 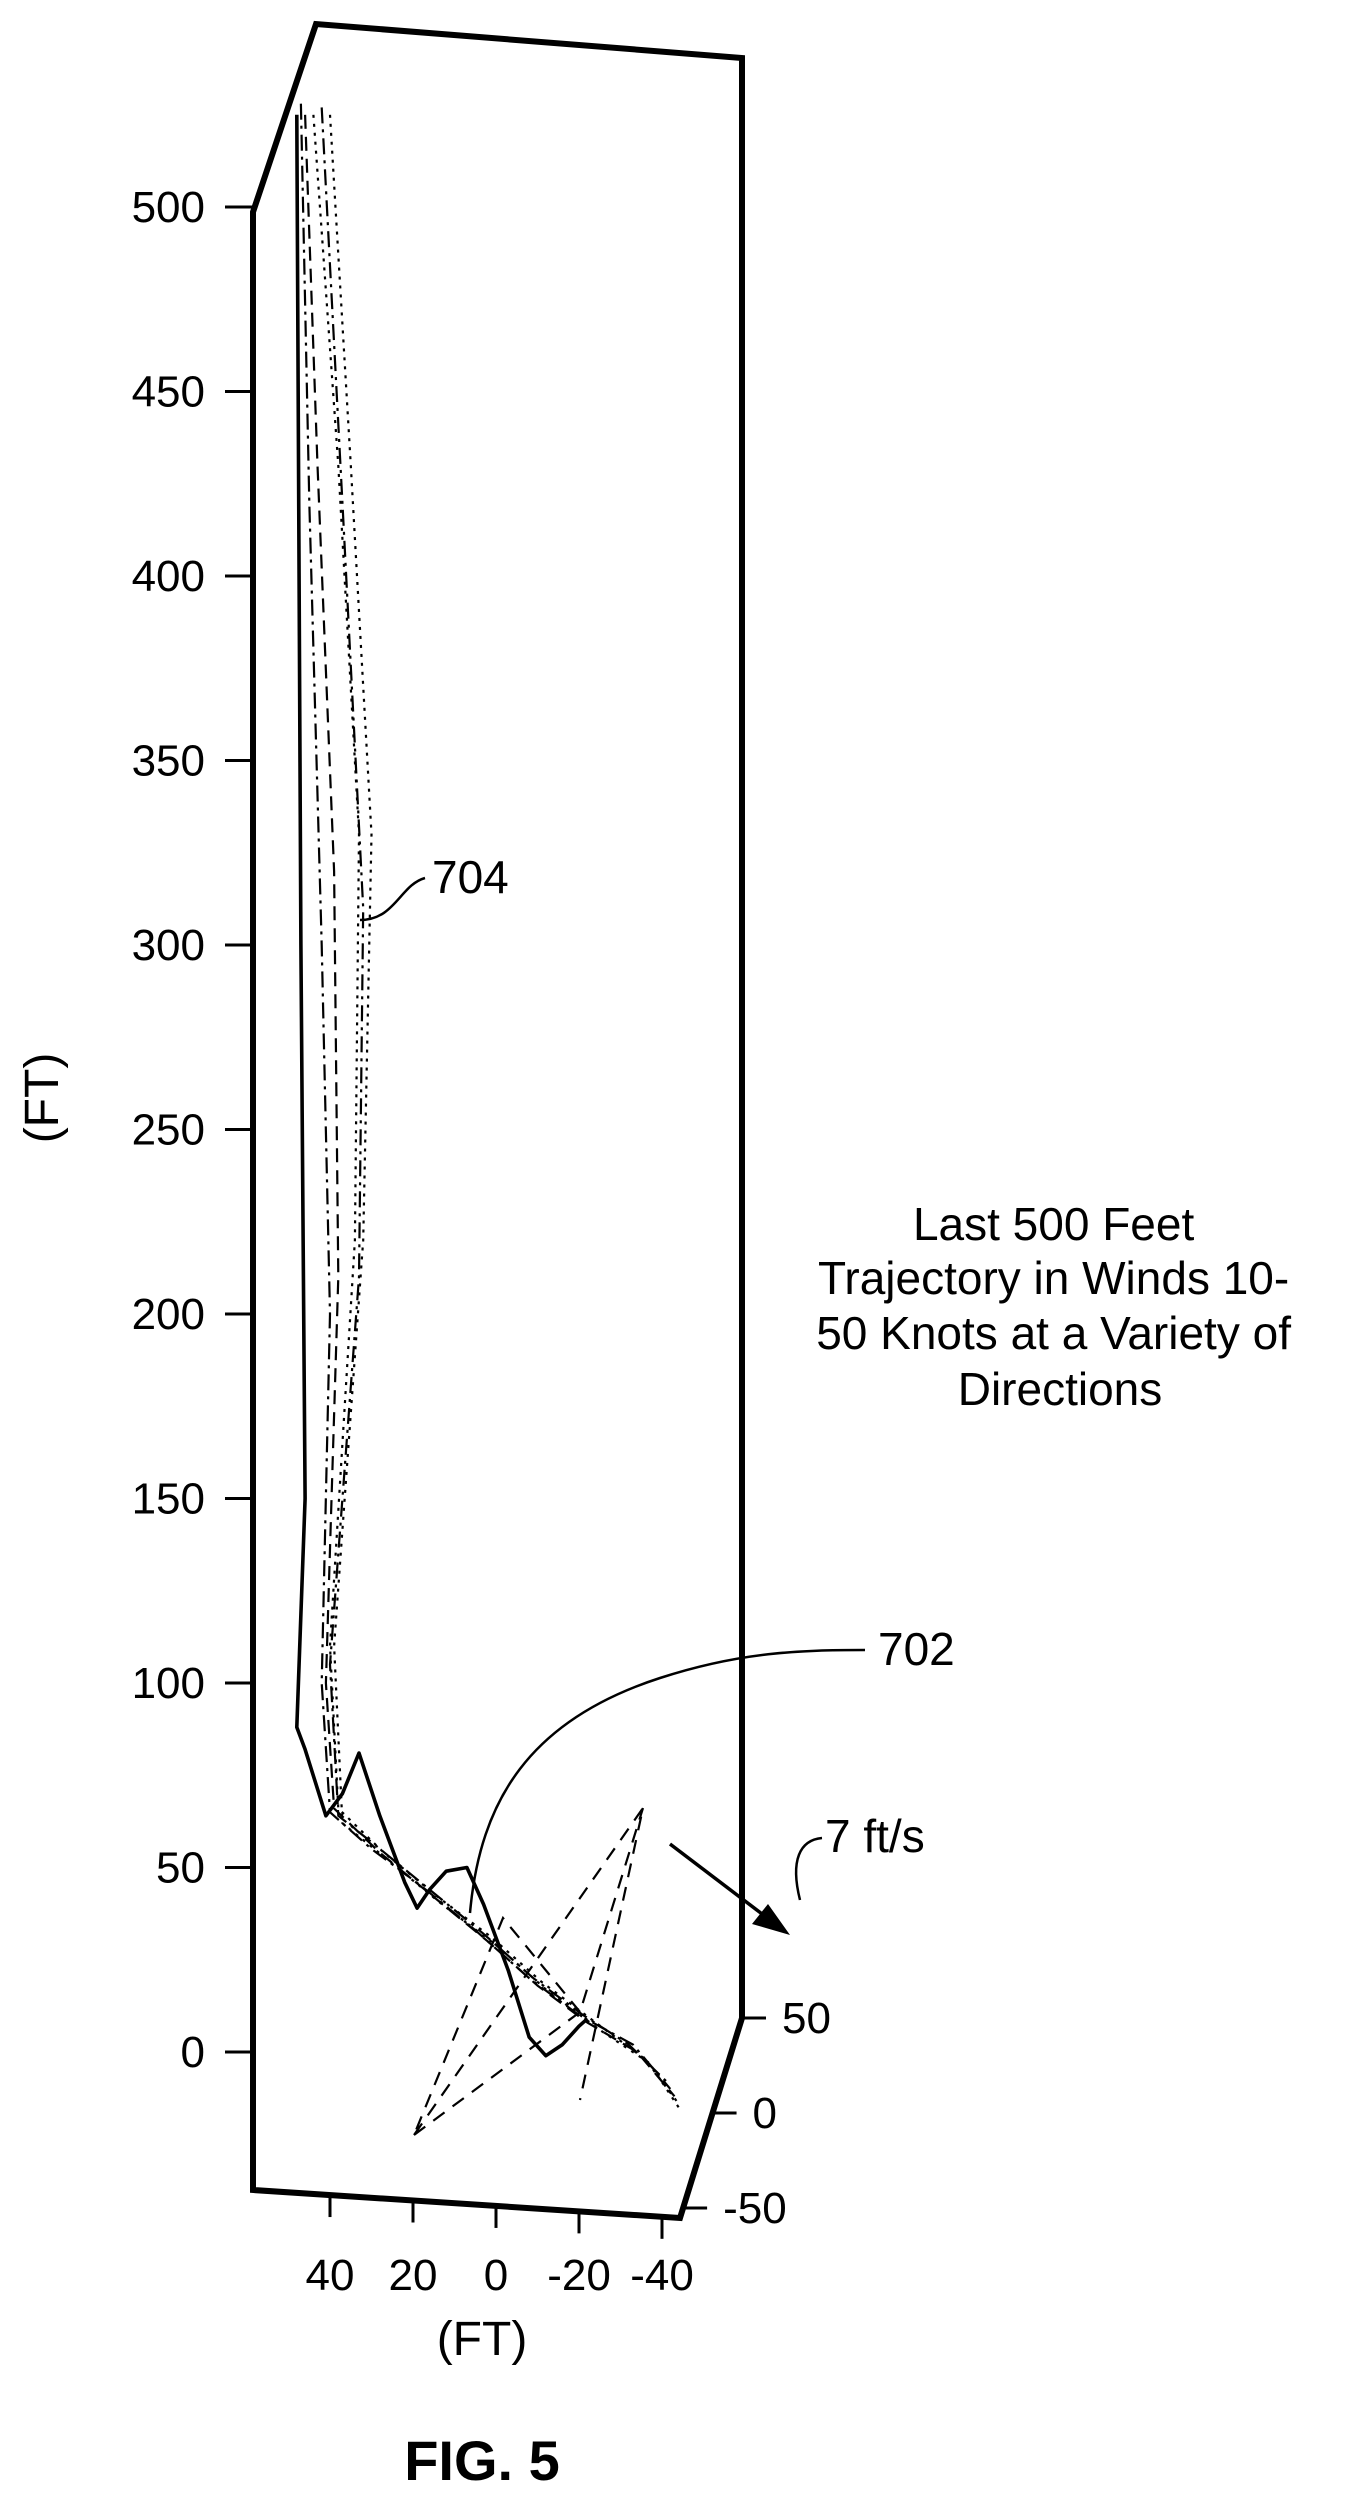 I want to click on figure-label: FIG. 5, so click(x=482, y=2460).